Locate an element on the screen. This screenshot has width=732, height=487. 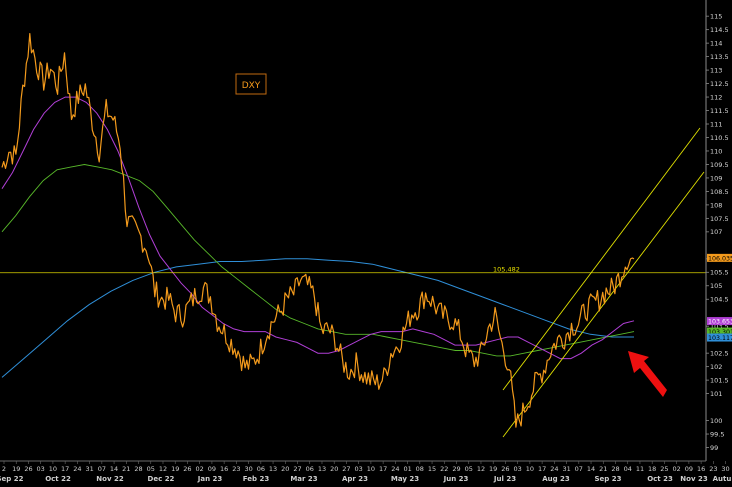
x-month-tick-label: Feb 23 is located at coordinates (256, 479).